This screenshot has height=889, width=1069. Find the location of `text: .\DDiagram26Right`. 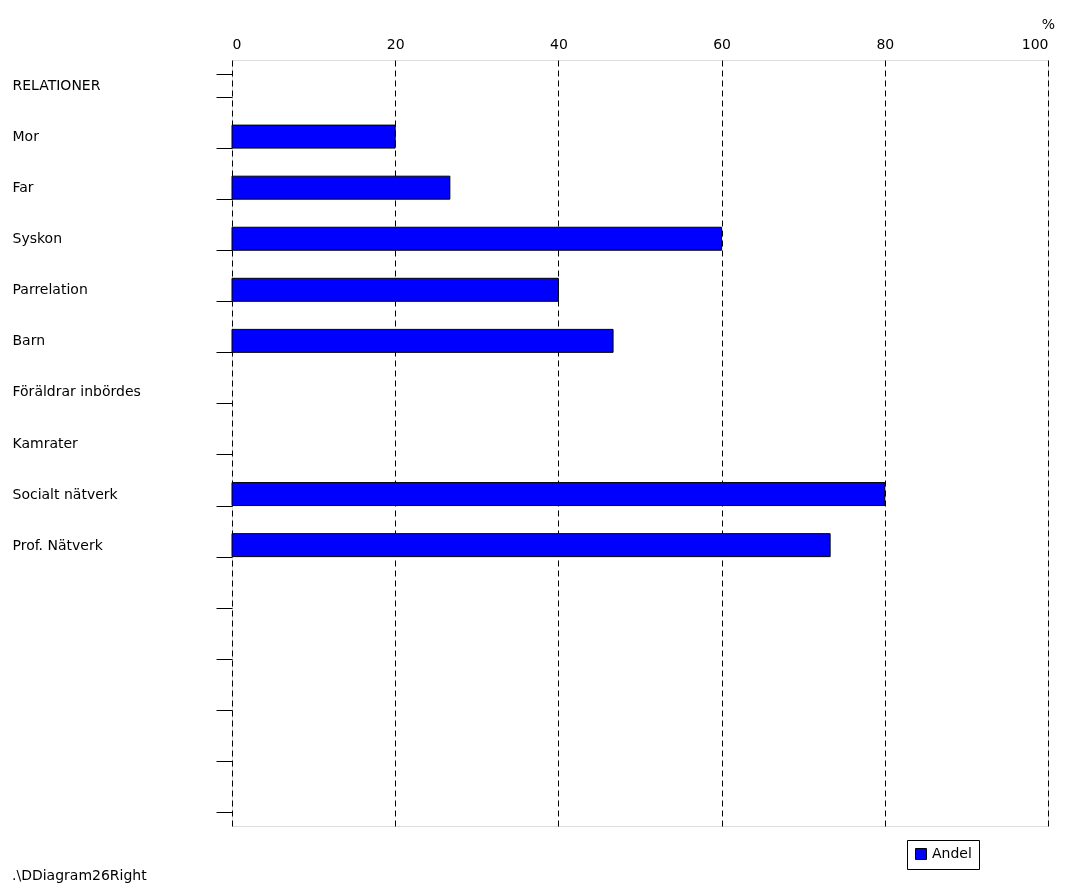

text: .\DDiagram26Right is located at coordinates (80, 875).